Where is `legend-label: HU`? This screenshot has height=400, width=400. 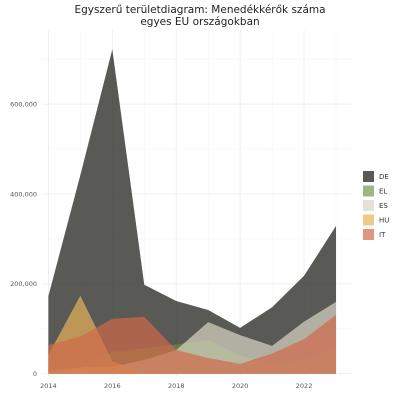 legend-label: HU is located at coordinates (384, 221).